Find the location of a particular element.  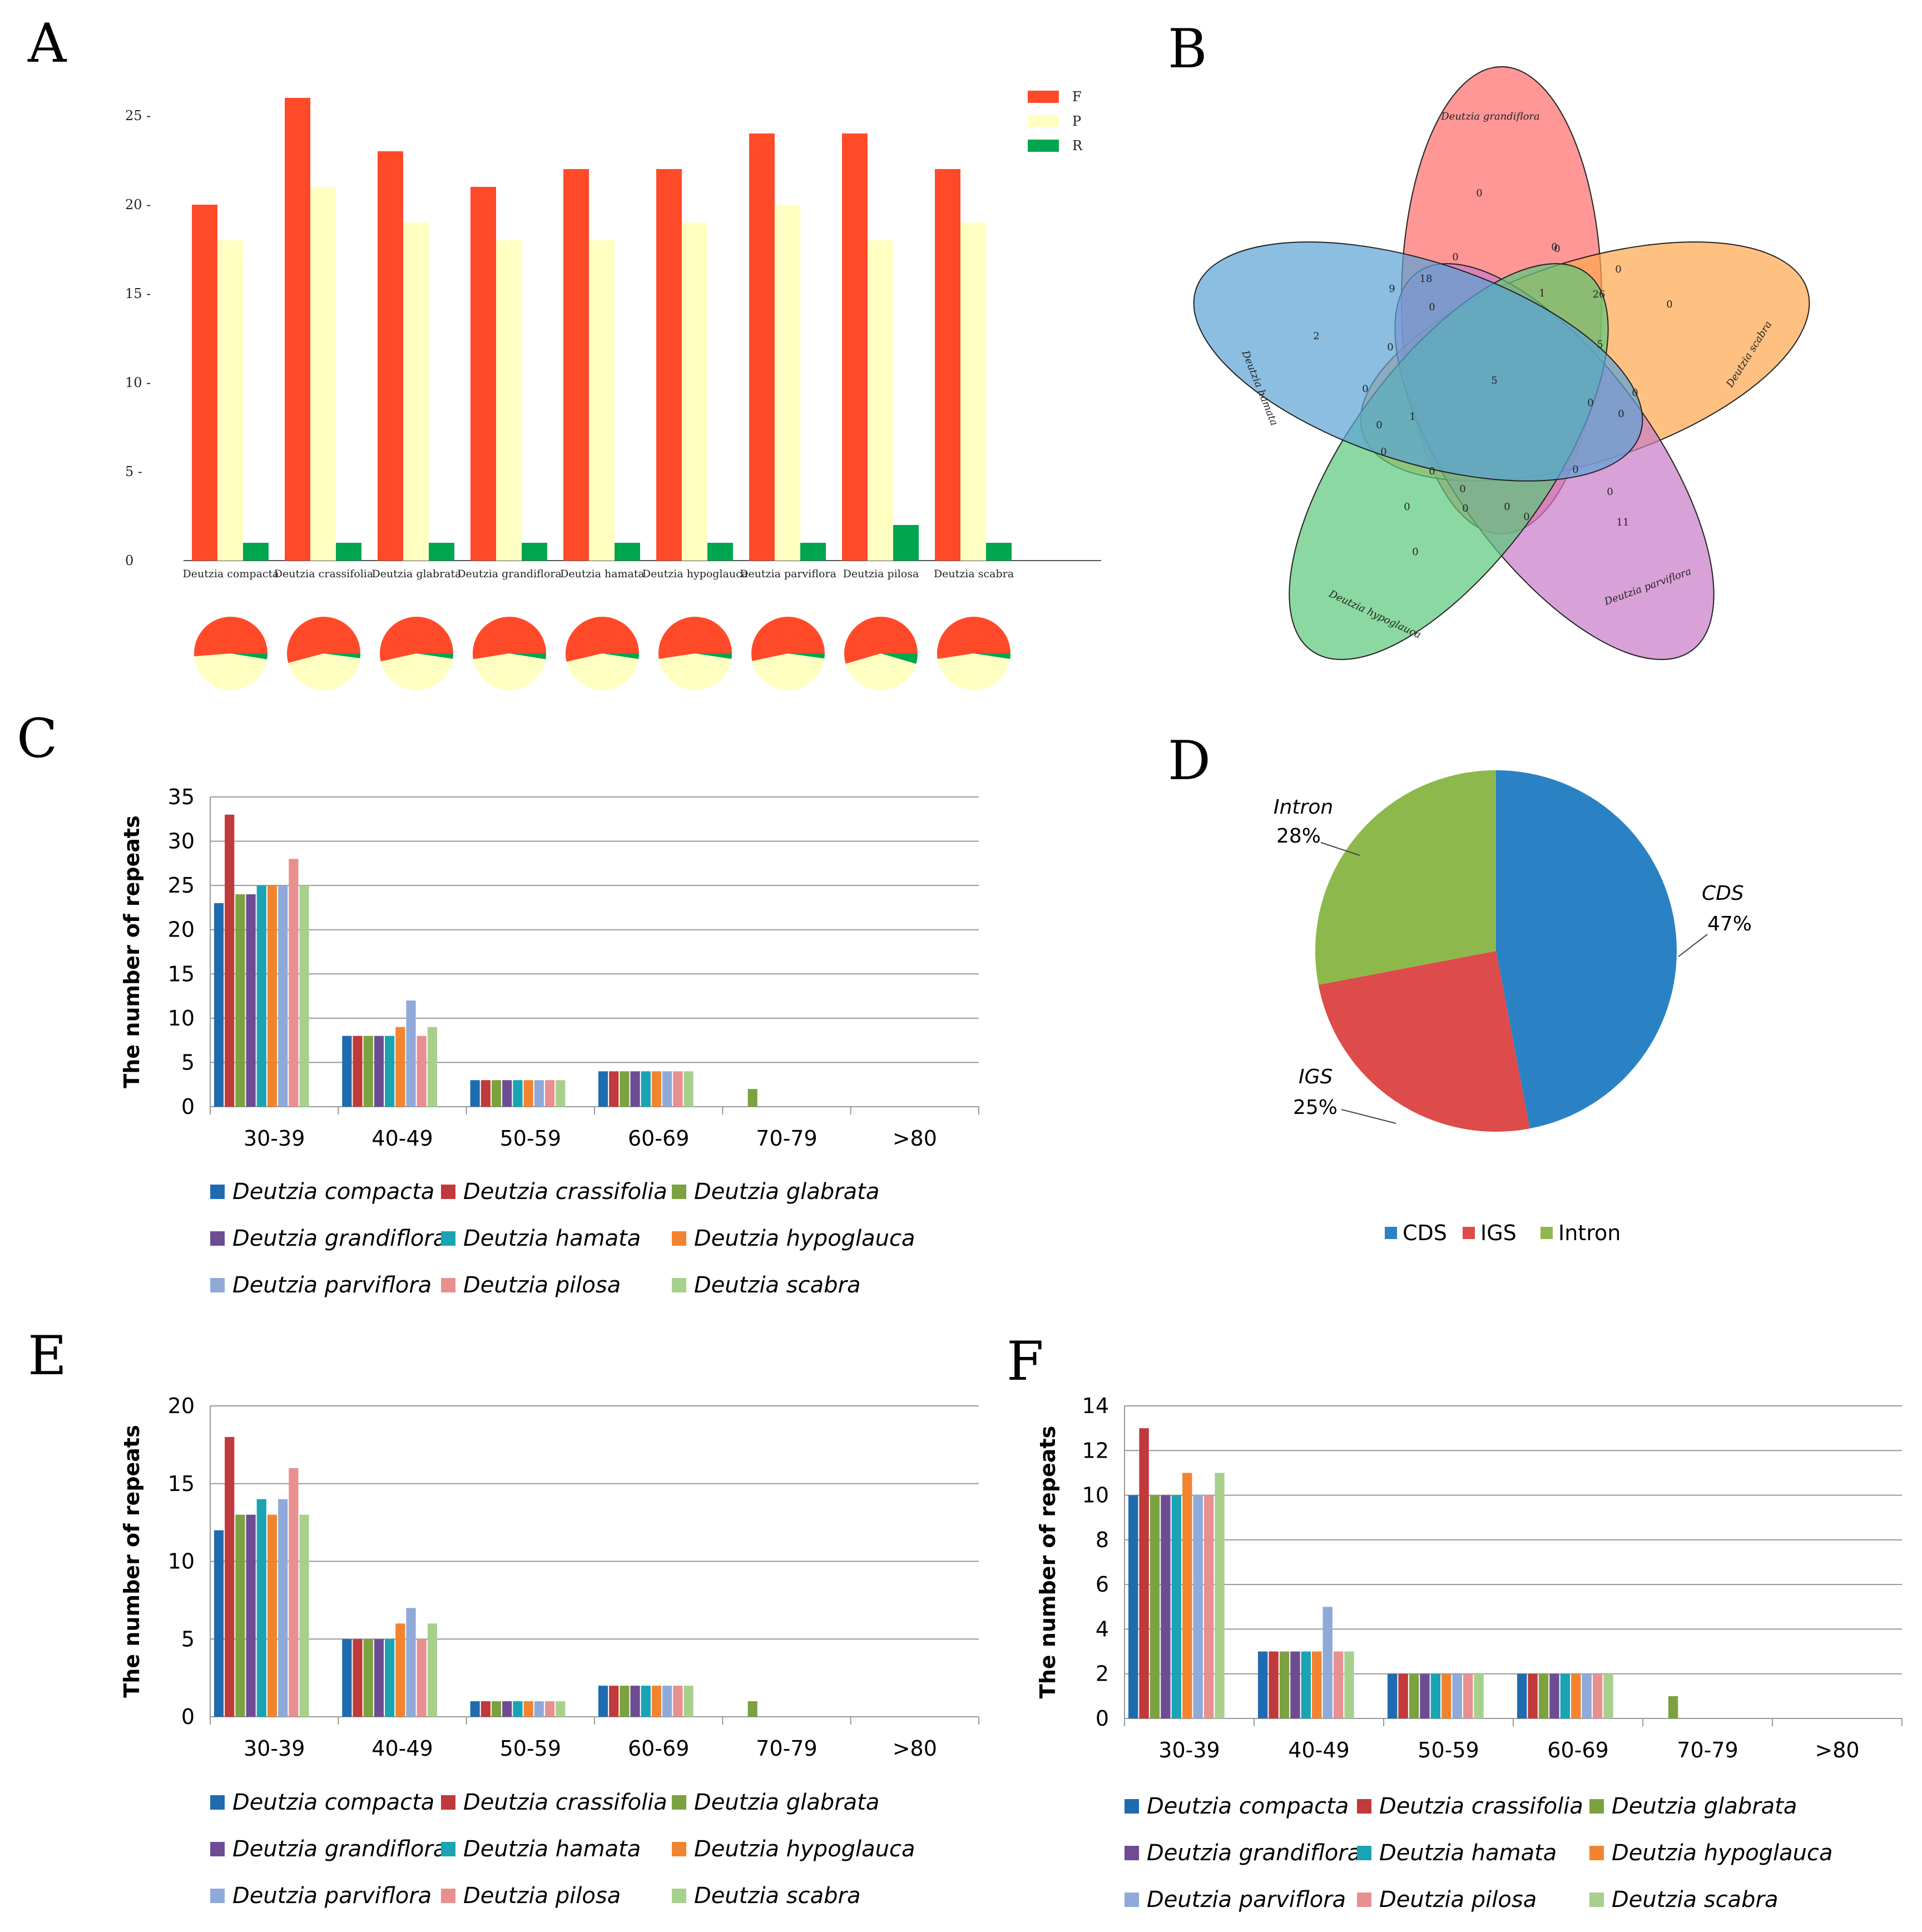

y-tick-label: 30 is located at coordinates (181, 841).